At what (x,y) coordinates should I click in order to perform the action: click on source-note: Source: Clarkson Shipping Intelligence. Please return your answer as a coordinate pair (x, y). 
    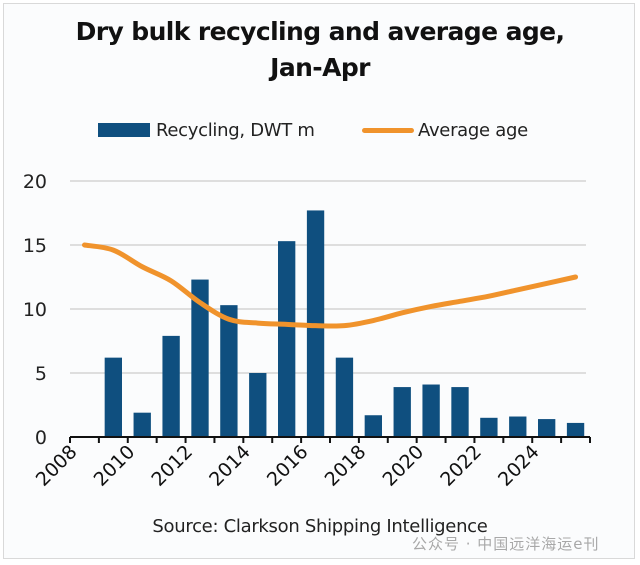
    Looking at the image, I should click on (320, 526).